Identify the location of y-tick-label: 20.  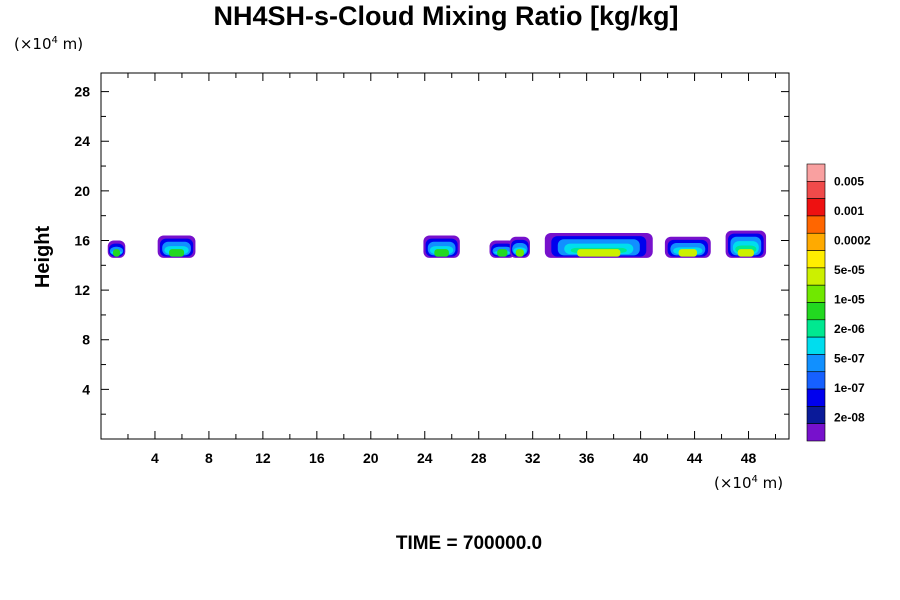
(82, 191).